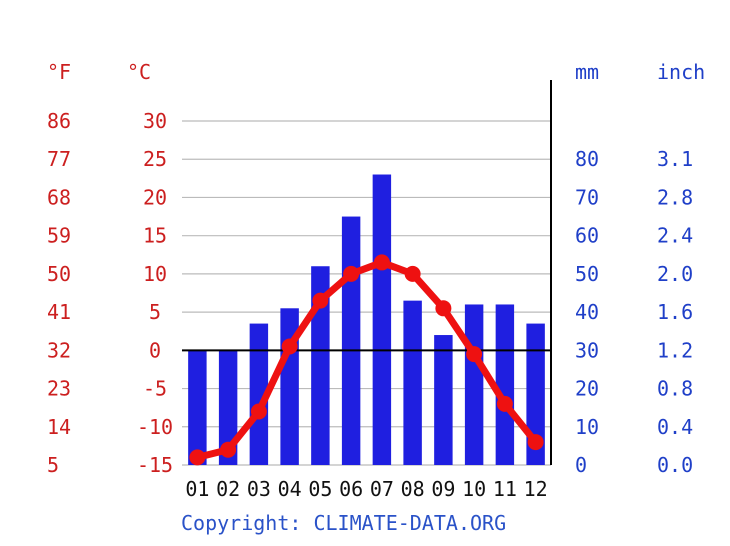 The height and width of the screenshot is (546, 730). What do you see at coordinates (155, 427) in the screenshot?
I see `celsius-tick-label: -10` at bounding box center [155, 427].